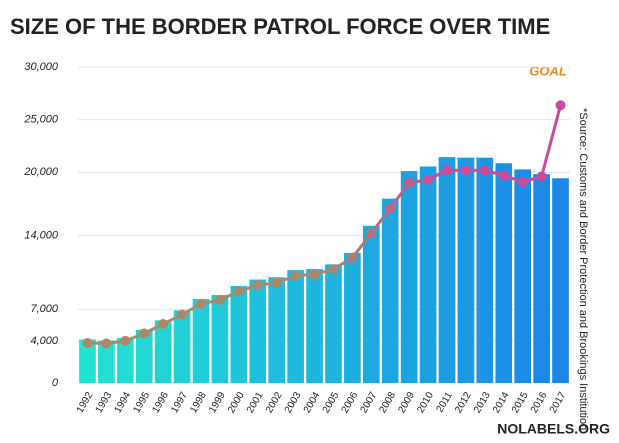 This screenshot has height=443, width=619. Describe the element at coordinates (85, 402) in the screenshot. I see `x-tick-label: 1992` at that location.